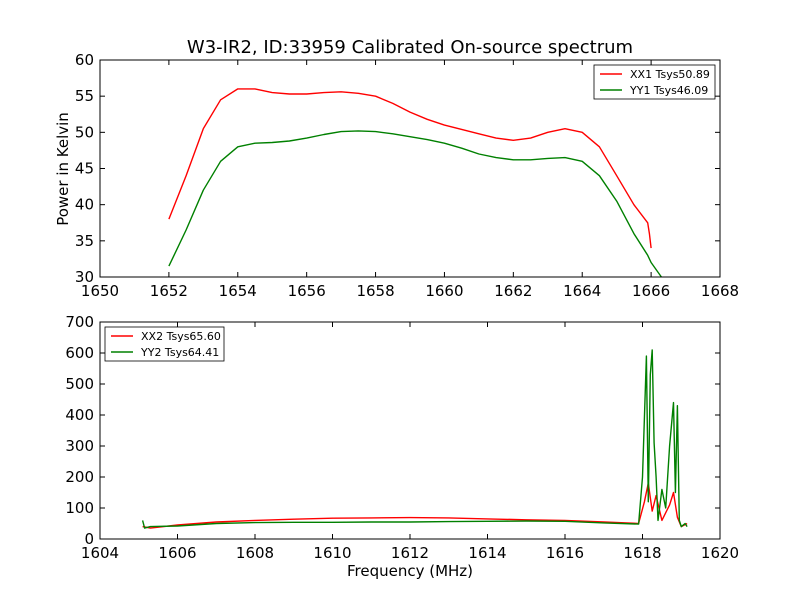 The width and height of the screenshot is (800, 600). Describe the element at coordinates (651, 291) in the screenshot. I see `top-x-tick-label: 1666` at that location.